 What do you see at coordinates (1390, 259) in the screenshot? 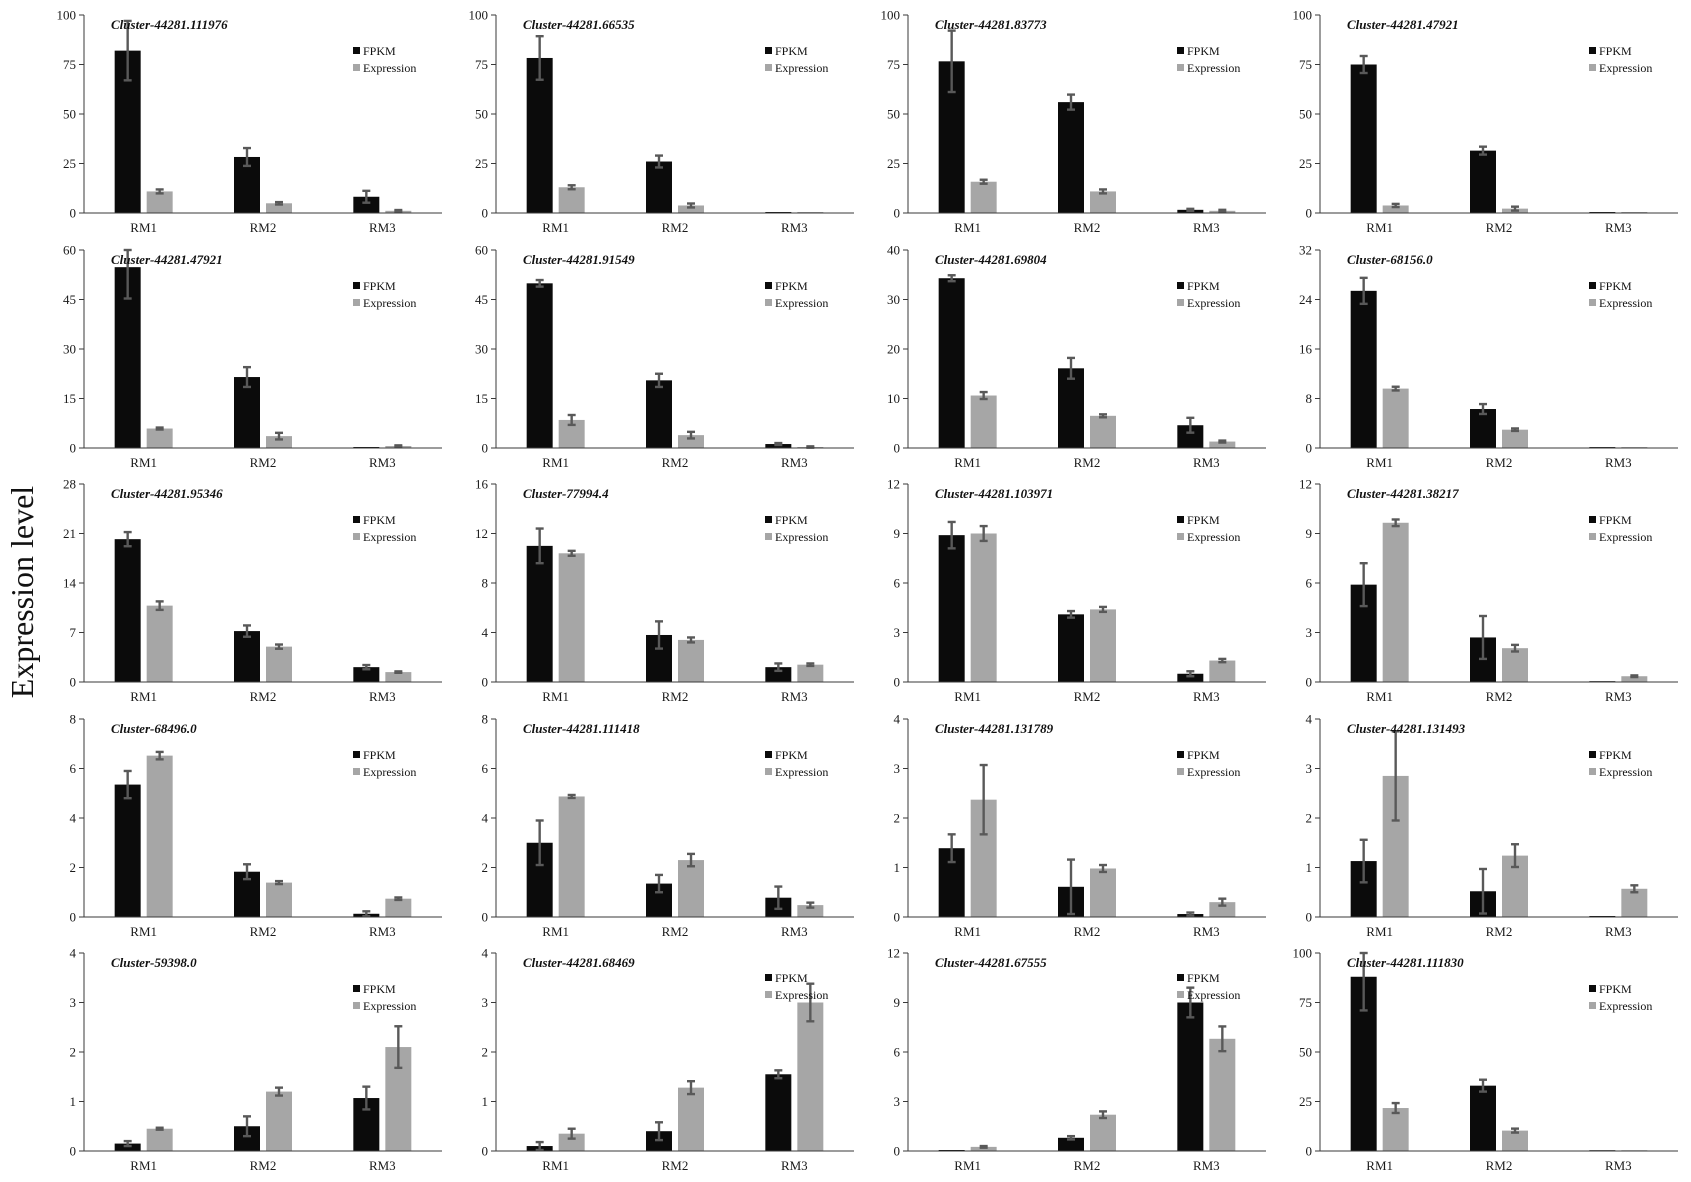
I see `chart-title: Cluster-68156.0` at bounding box center [1390, 259].